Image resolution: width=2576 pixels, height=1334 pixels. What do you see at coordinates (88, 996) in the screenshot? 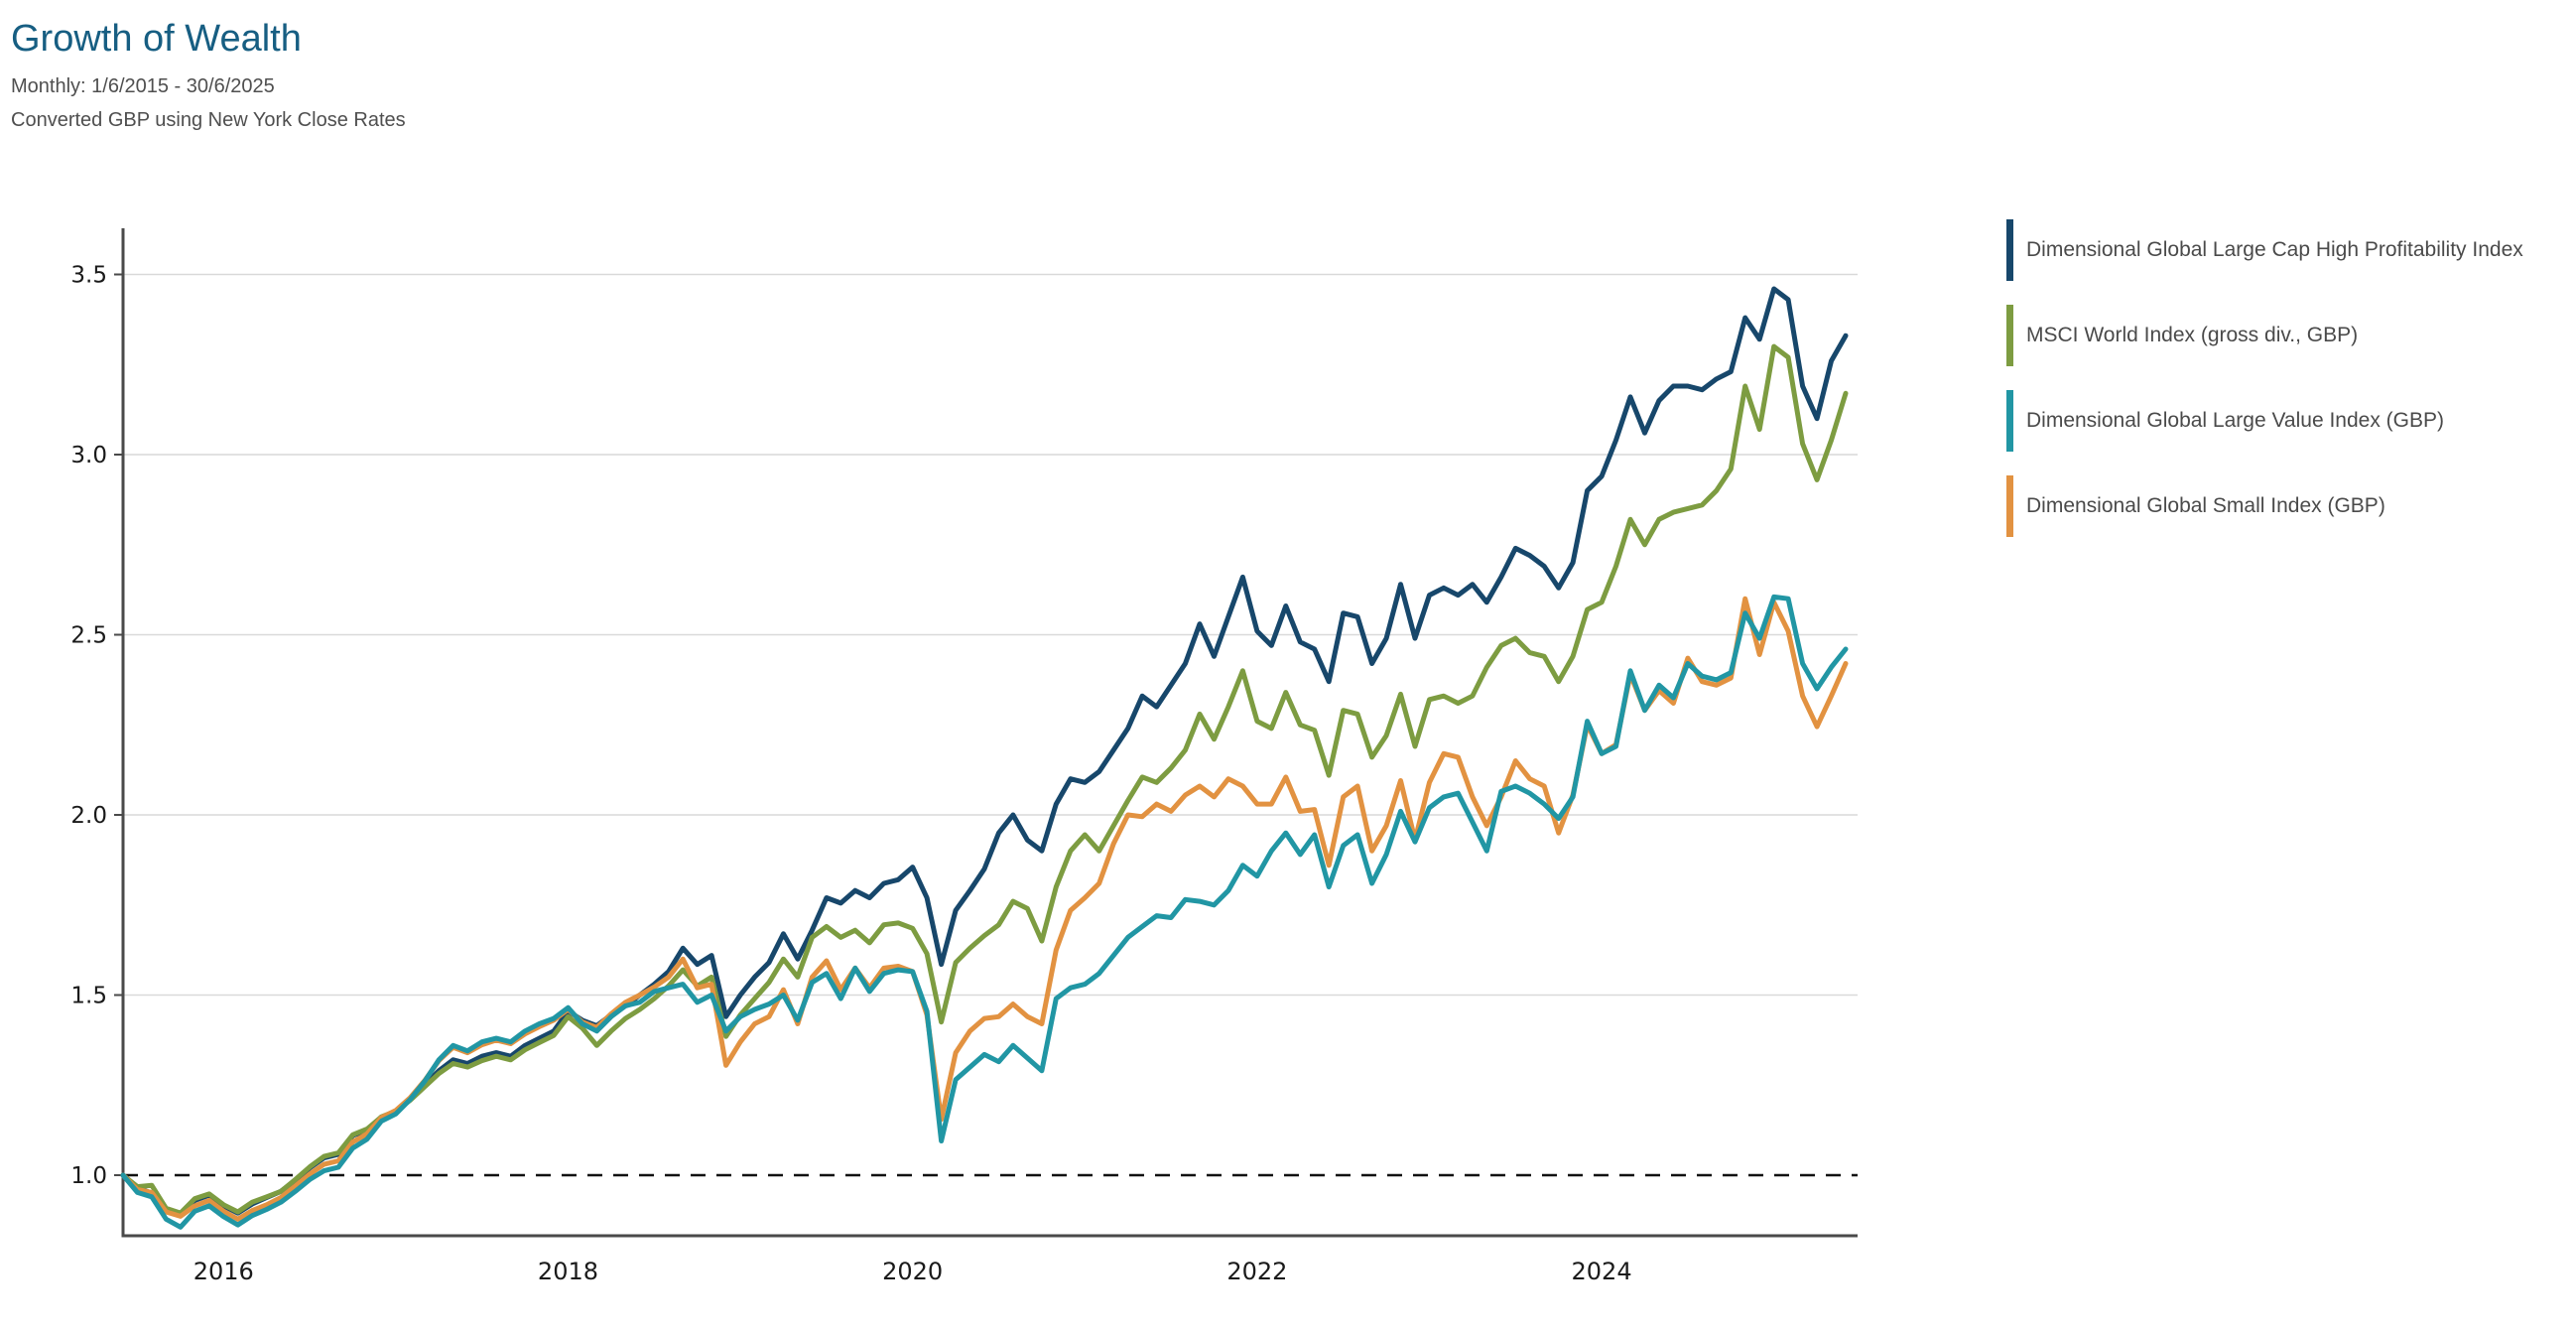
I see `y-tick-label: 1.5` at bounding box center [88, 996].